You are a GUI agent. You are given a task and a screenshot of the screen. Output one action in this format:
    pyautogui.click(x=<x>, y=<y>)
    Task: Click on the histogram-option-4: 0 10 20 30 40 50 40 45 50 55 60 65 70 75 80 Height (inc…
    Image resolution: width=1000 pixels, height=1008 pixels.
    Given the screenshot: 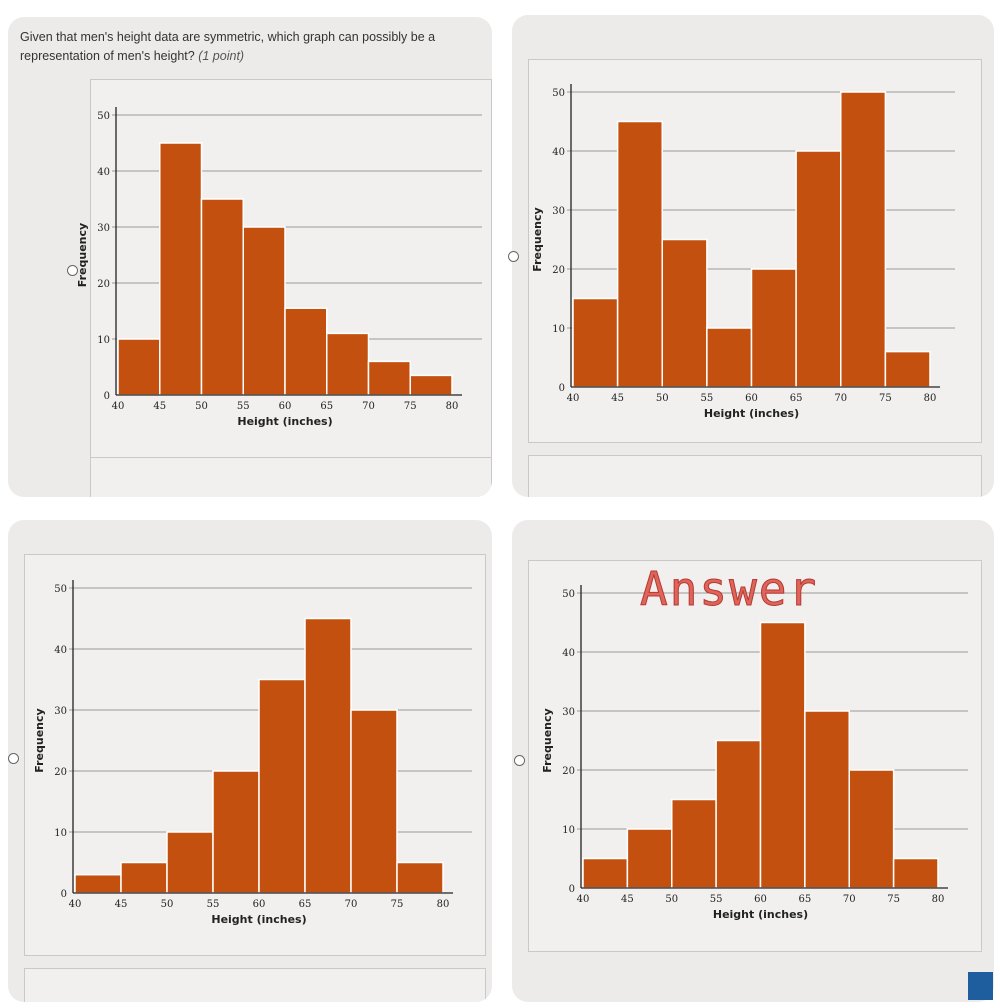 What is the action you would take?
    pyautogui.click(x=754, y=753)
    